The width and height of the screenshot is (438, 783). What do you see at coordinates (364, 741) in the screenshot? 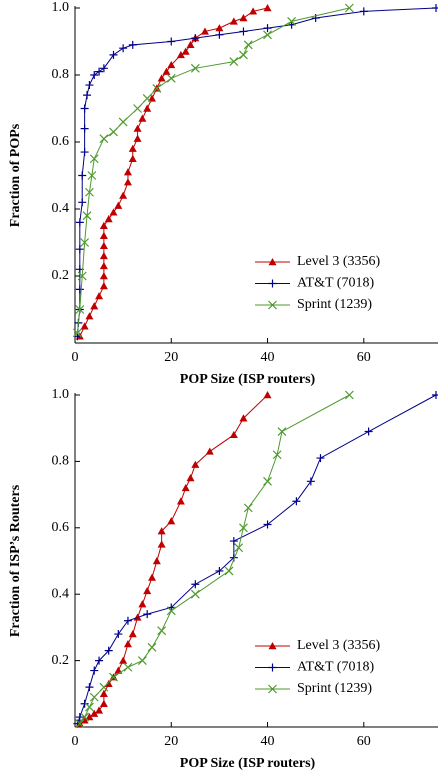
I see `x-tick-label: 60` at bounding box center [364, 741].